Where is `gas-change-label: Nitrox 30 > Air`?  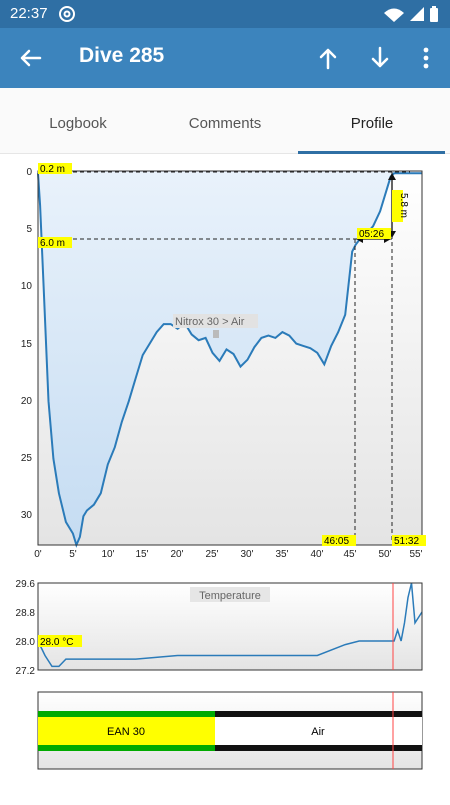 gas-change-label: Nitrox 30 > Air is located at coordinates (210, 322).